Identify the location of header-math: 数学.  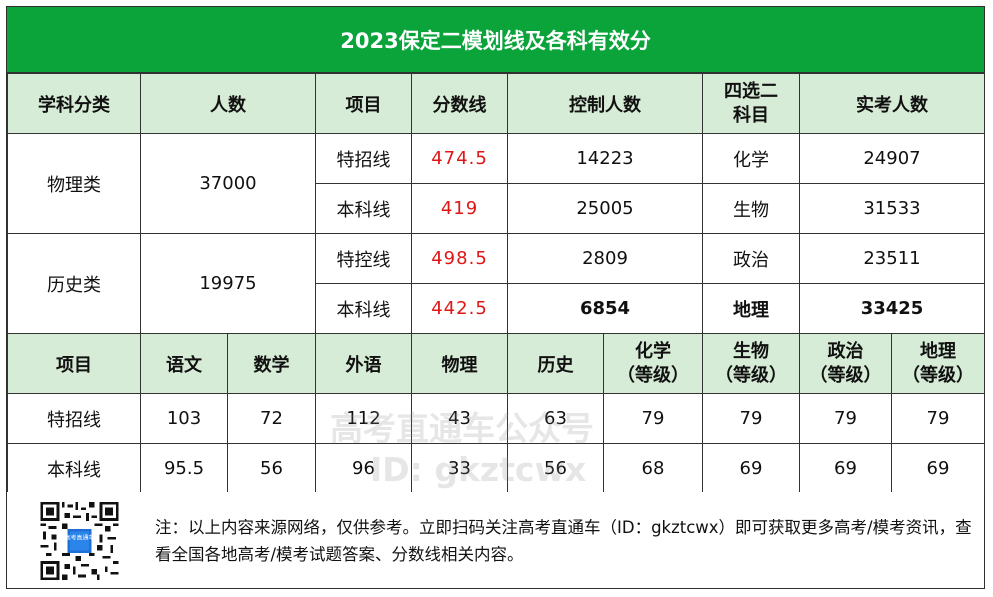
(271, 363).